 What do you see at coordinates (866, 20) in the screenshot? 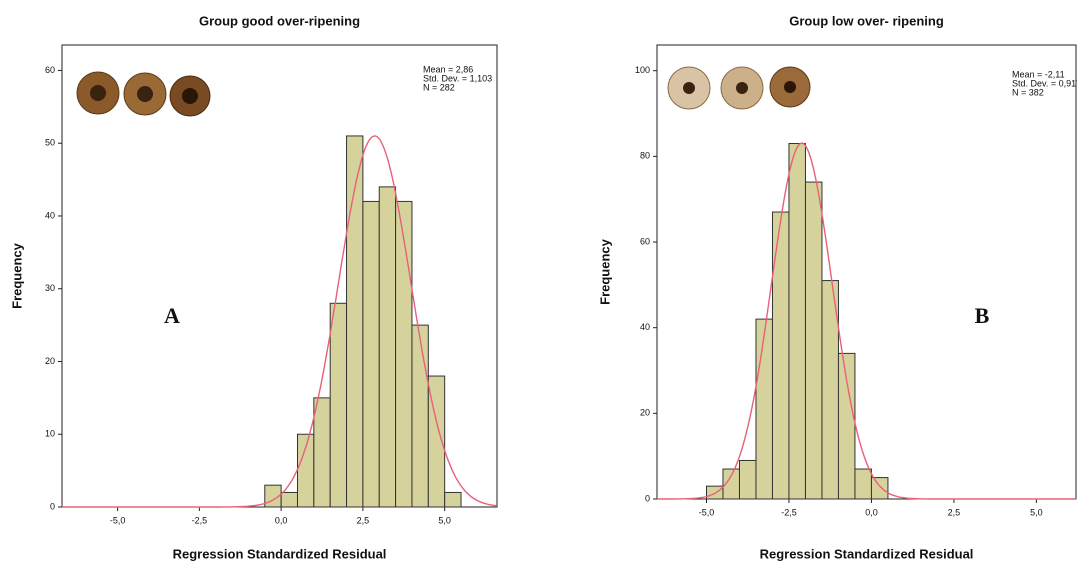
I see `chart-title: Group low over- ripening` at bounding box center [866, 20].